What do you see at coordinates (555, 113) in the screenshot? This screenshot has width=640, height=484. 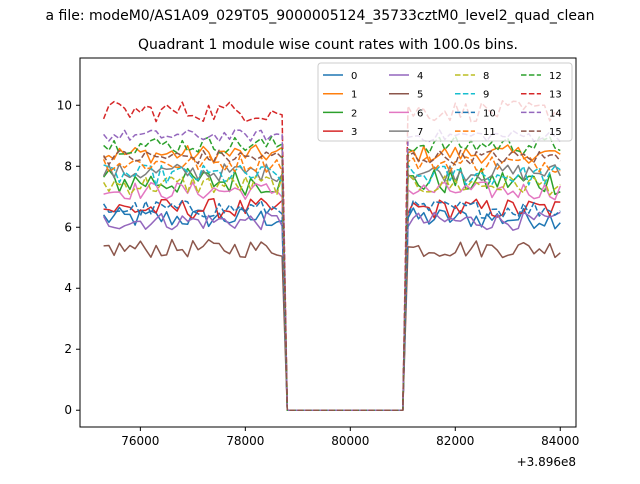 I see `legend-label-14: 14` at bounding box center [555, 113].